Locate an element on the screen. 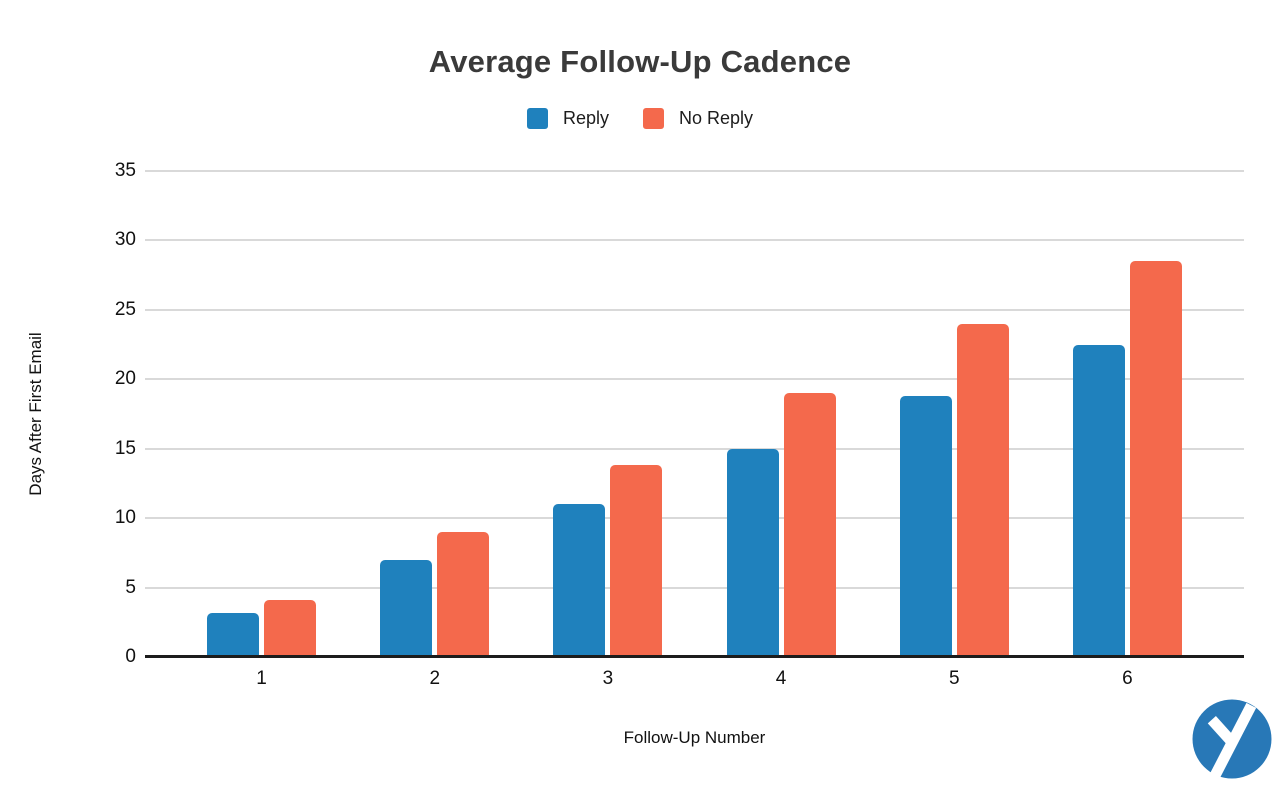 The width and height of the screenshot is (1280, 788). y-tick-label-5: 5 is located at coordinates (130, 587).